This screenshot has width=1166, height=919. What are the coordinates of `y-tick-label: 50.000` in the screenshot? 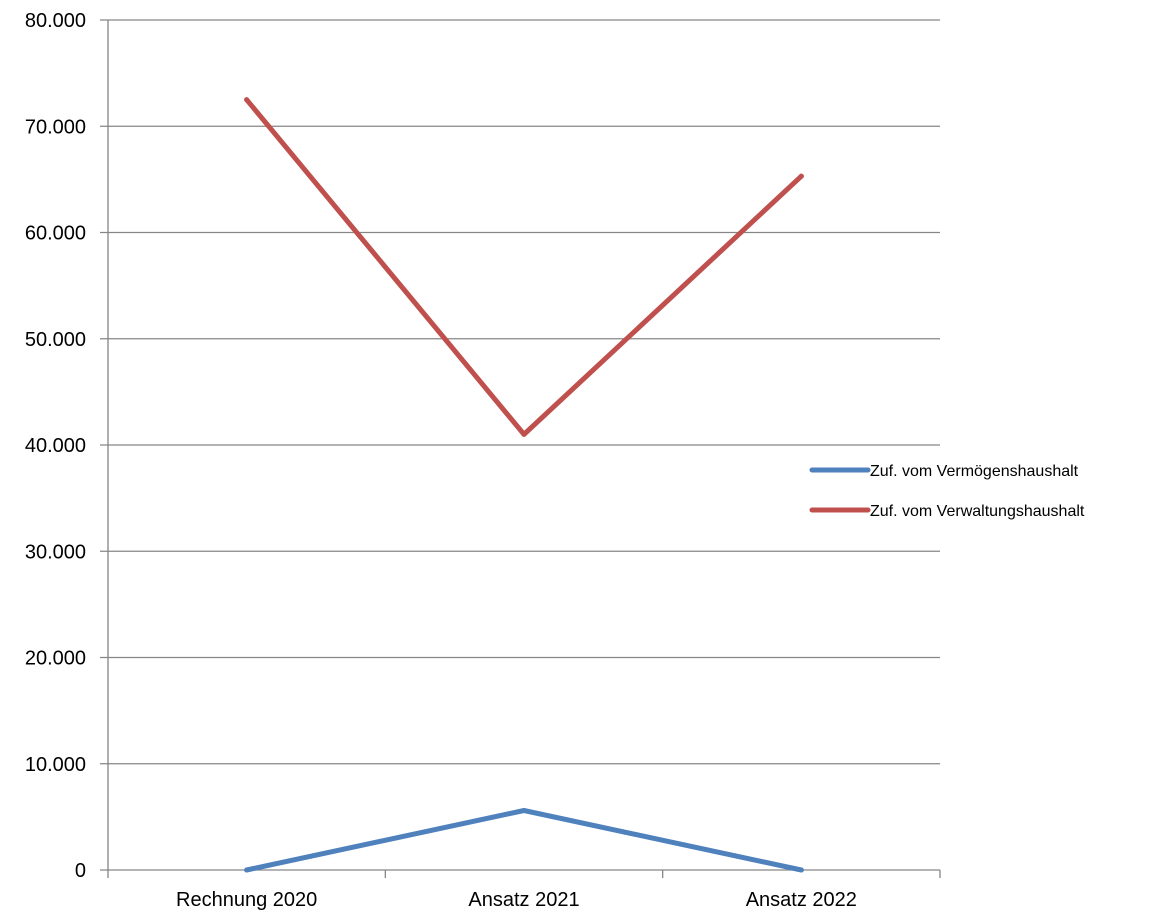 It's located at (55, 340).